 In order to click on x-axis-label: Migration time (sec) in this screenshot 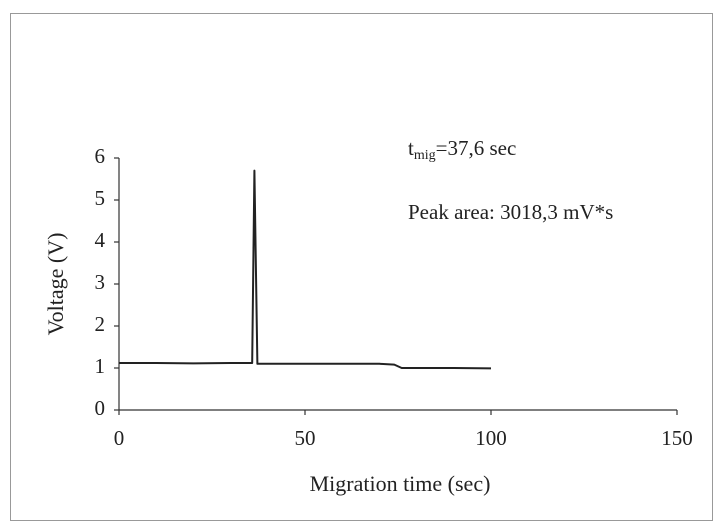, I will do `click(400, 483)`.